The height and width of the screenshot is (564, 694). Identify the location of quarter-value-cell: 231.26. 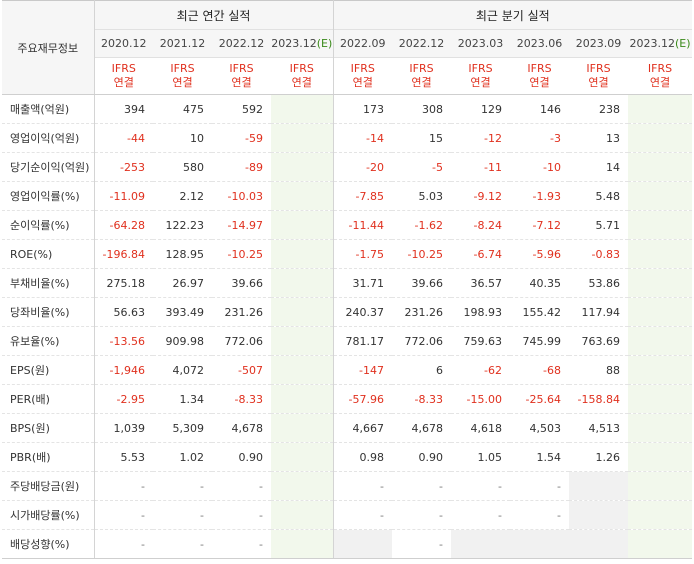
(421, 312).